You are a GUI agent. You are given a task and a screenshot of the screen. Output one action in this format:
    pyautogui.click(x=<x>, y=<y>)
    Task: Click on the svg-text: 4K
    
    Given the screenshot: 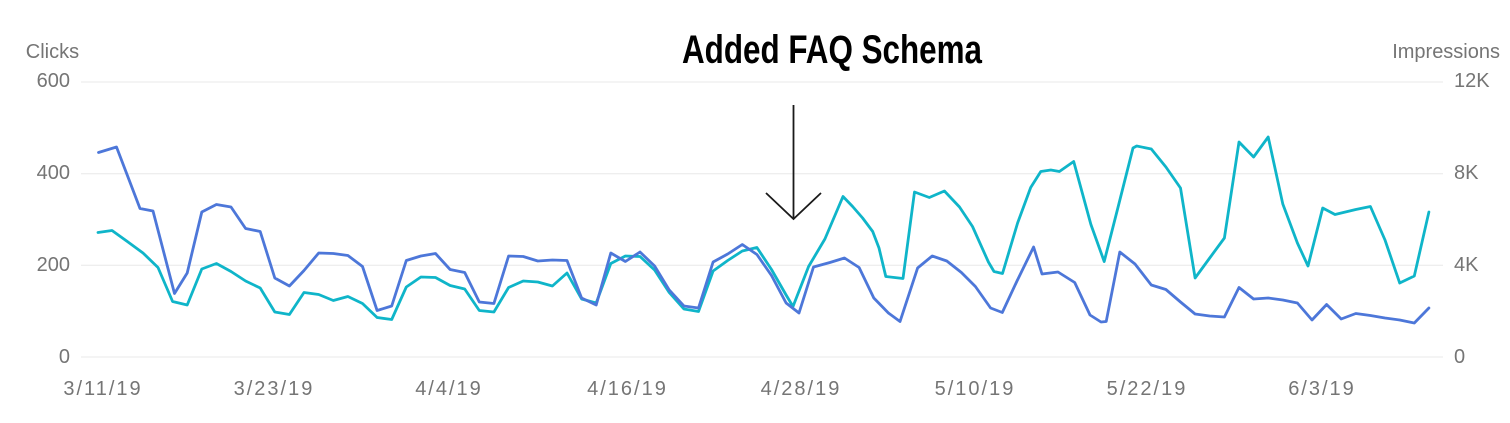 What is the action you would take?
    pyautogui.click(x=1466, y=265)
    